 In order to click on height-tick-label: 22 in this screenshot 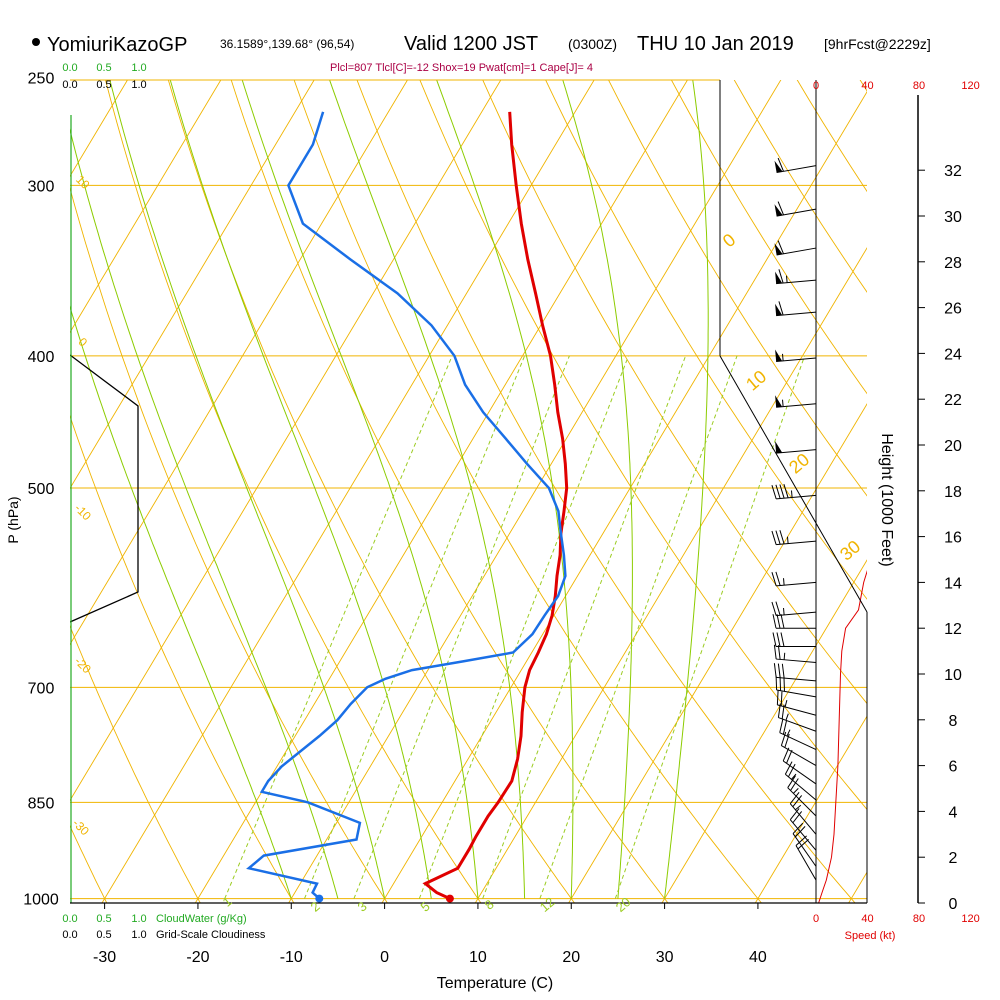, I will do `click(953, 400)`.